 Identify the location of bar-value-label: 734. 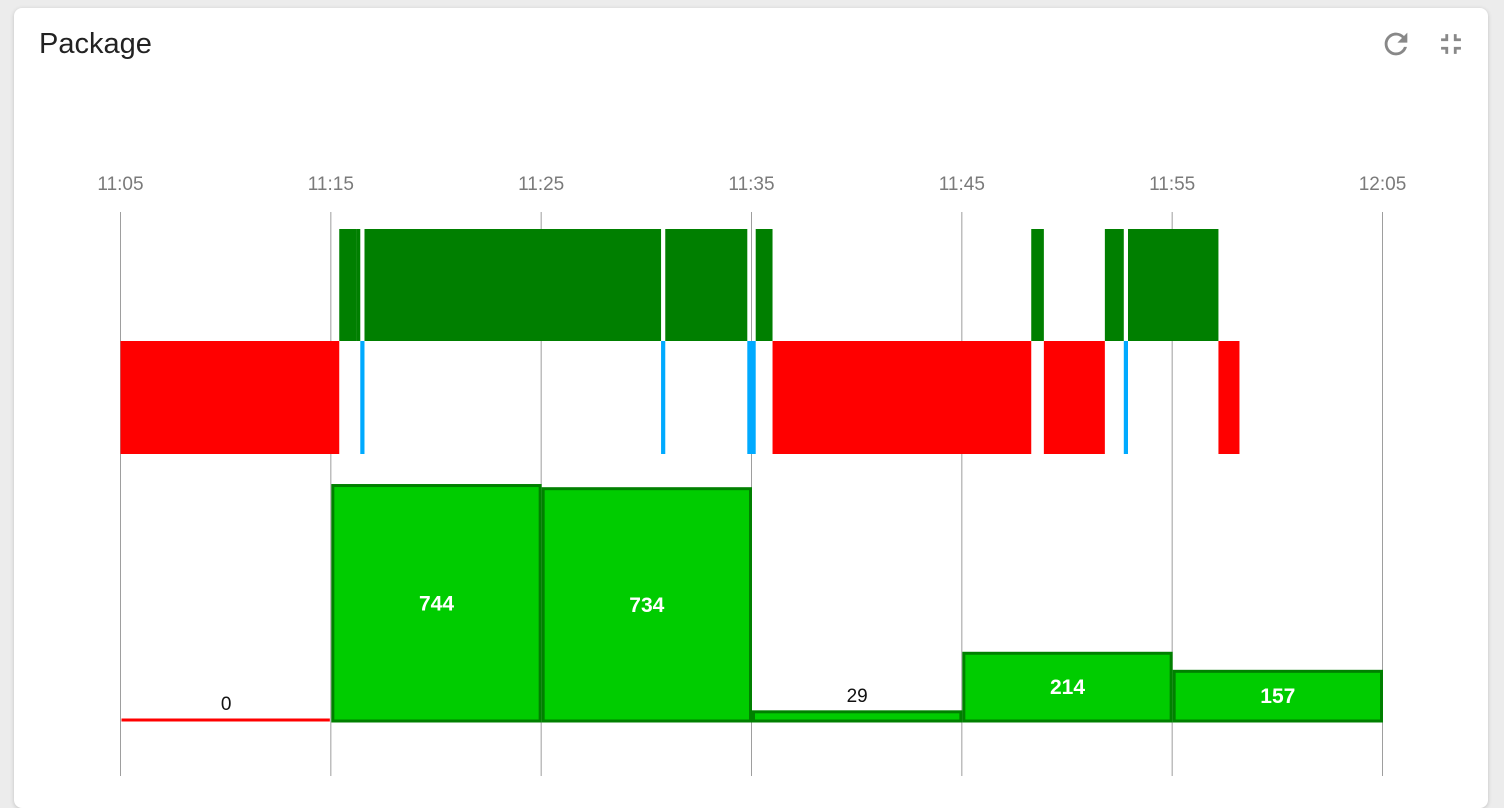
(646, 605).